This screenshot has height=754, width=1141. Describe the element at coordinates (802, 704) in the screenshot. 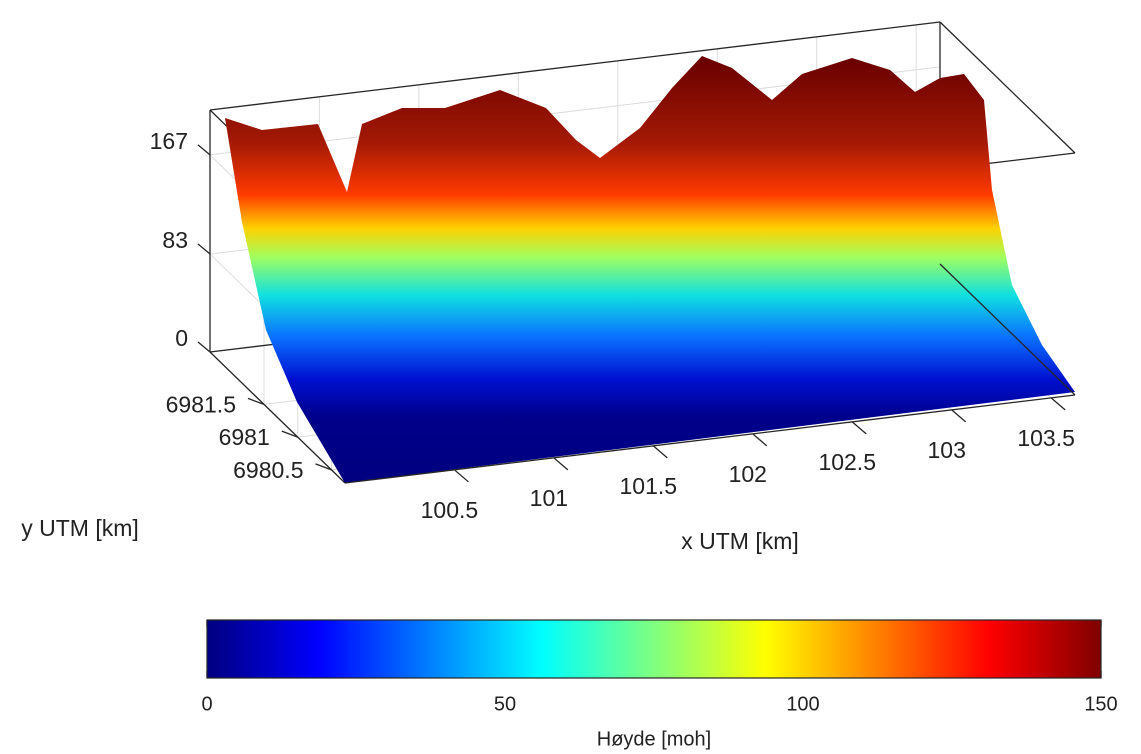

I see `colorbar-tick-label: 100` at that location.